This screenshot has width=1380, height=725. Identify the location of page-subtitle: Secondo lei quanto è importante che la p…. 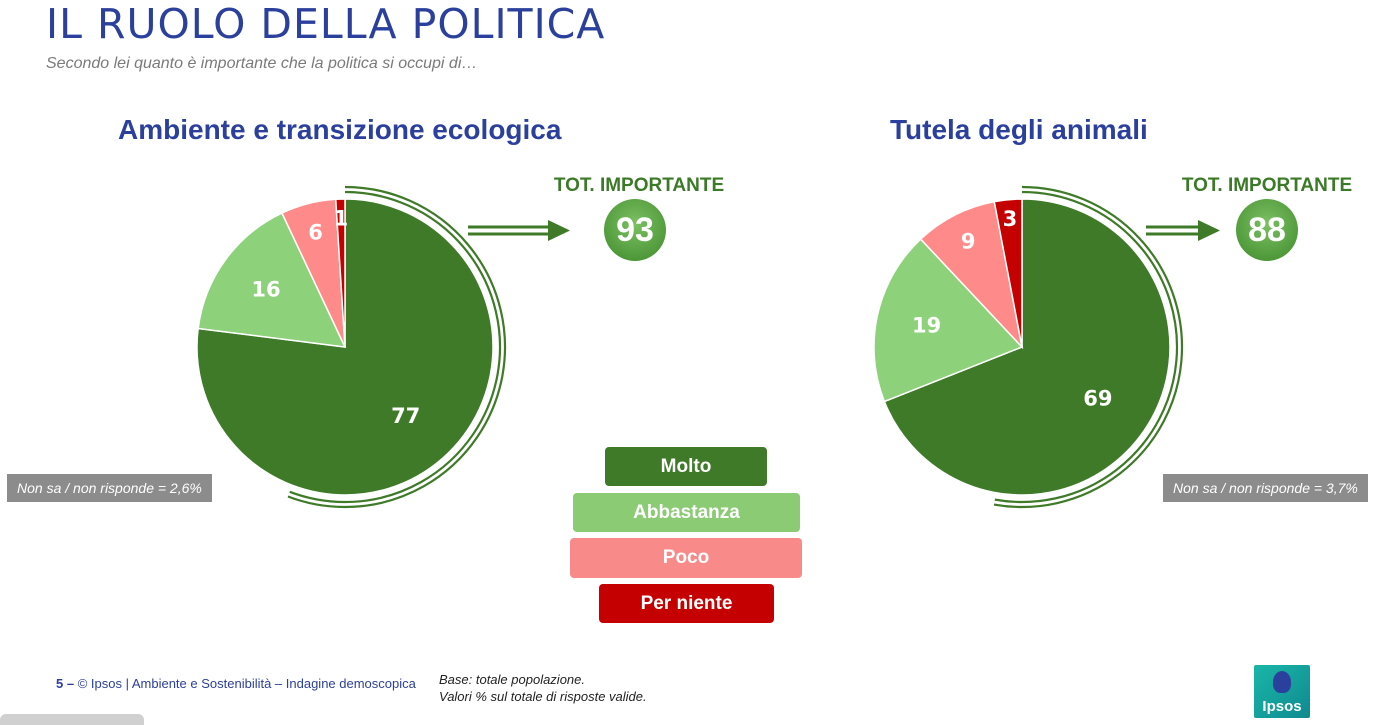
(262, 63).